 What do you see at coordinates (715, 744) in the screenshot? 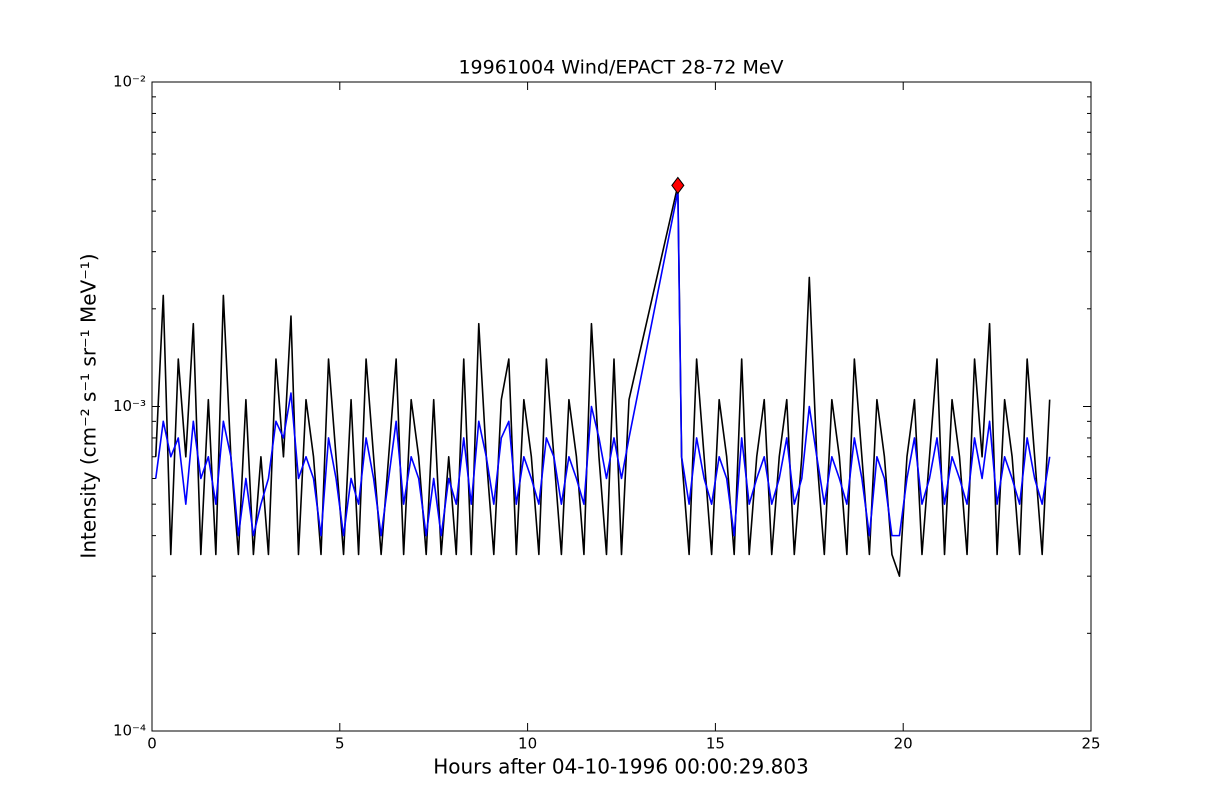
I see `x-tick-label: 15` at bounding box center [715, 744].